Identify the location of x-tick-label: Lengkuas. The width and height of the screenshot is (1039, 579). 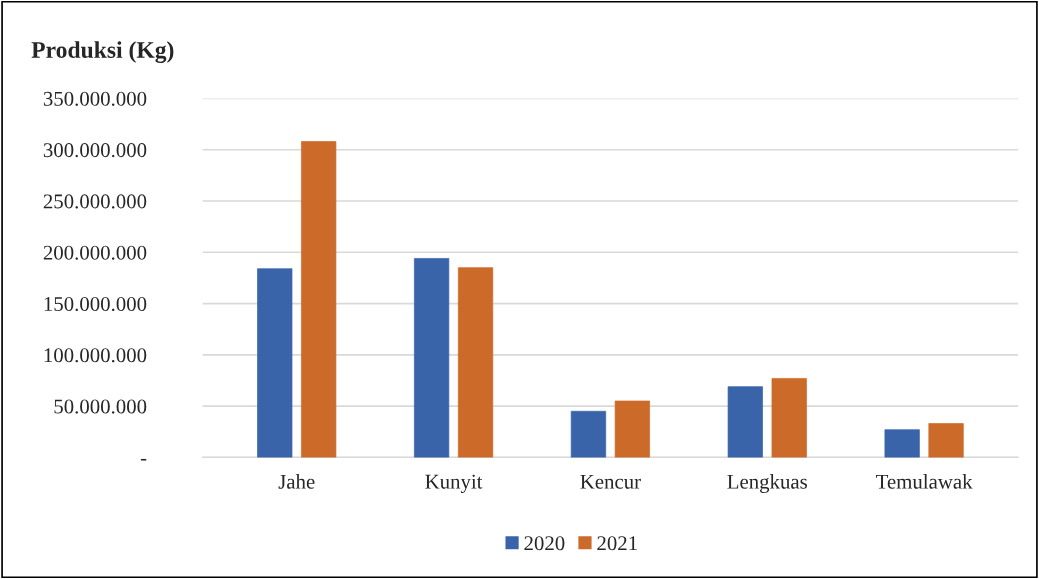
(767, 484).